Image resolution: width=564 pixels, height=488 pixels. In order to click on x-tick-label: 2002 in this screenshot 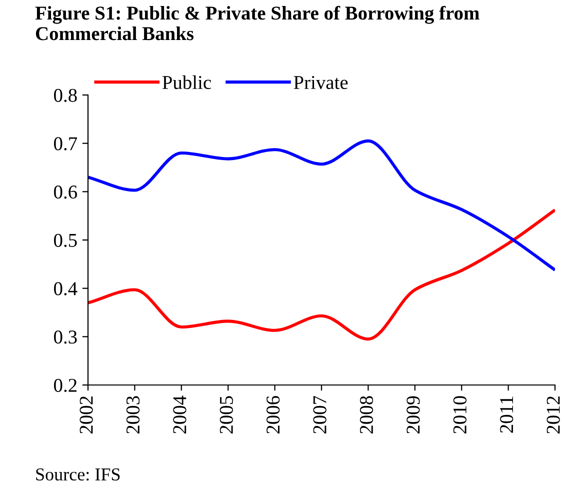, I will do `click(86, 415)`.